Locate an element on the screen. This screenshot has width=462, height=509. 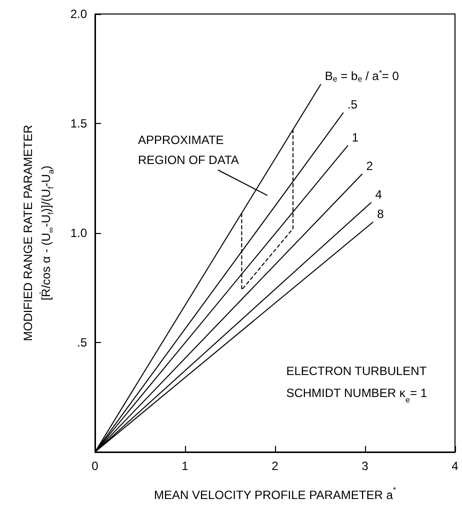
x-tick-label: 4 is located at coordinates (455, 466).